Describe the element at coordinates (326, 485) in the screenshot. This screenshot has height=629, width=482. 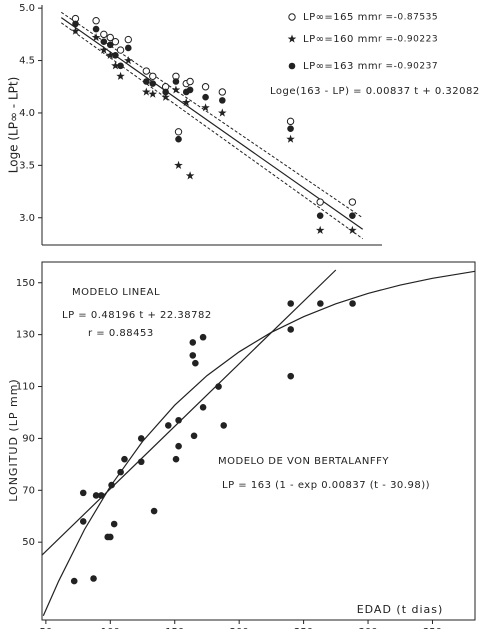
I see `annotation: LP = 163 (1 - exp 0.00837 (t - 30.98))` at that location.